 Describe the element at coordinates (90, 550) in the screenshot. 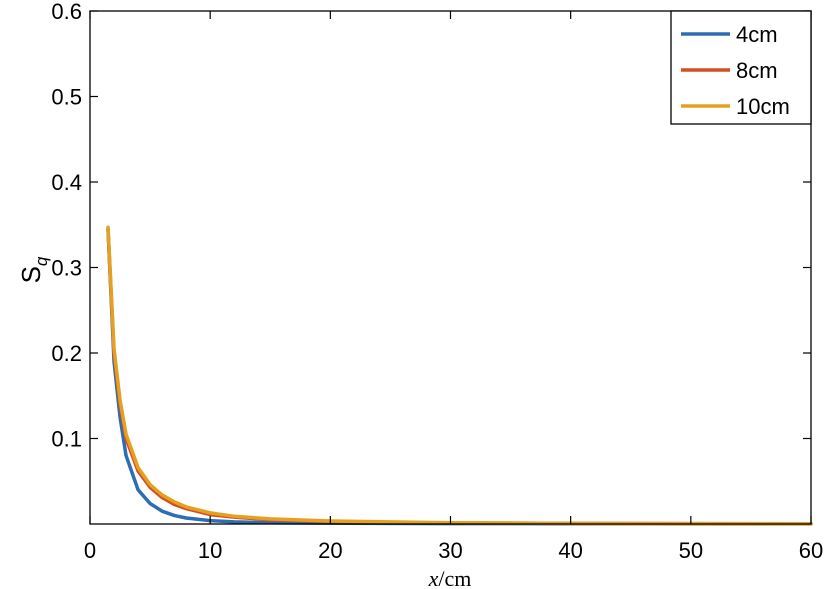

I see `x-tick-label: 0` at that location.